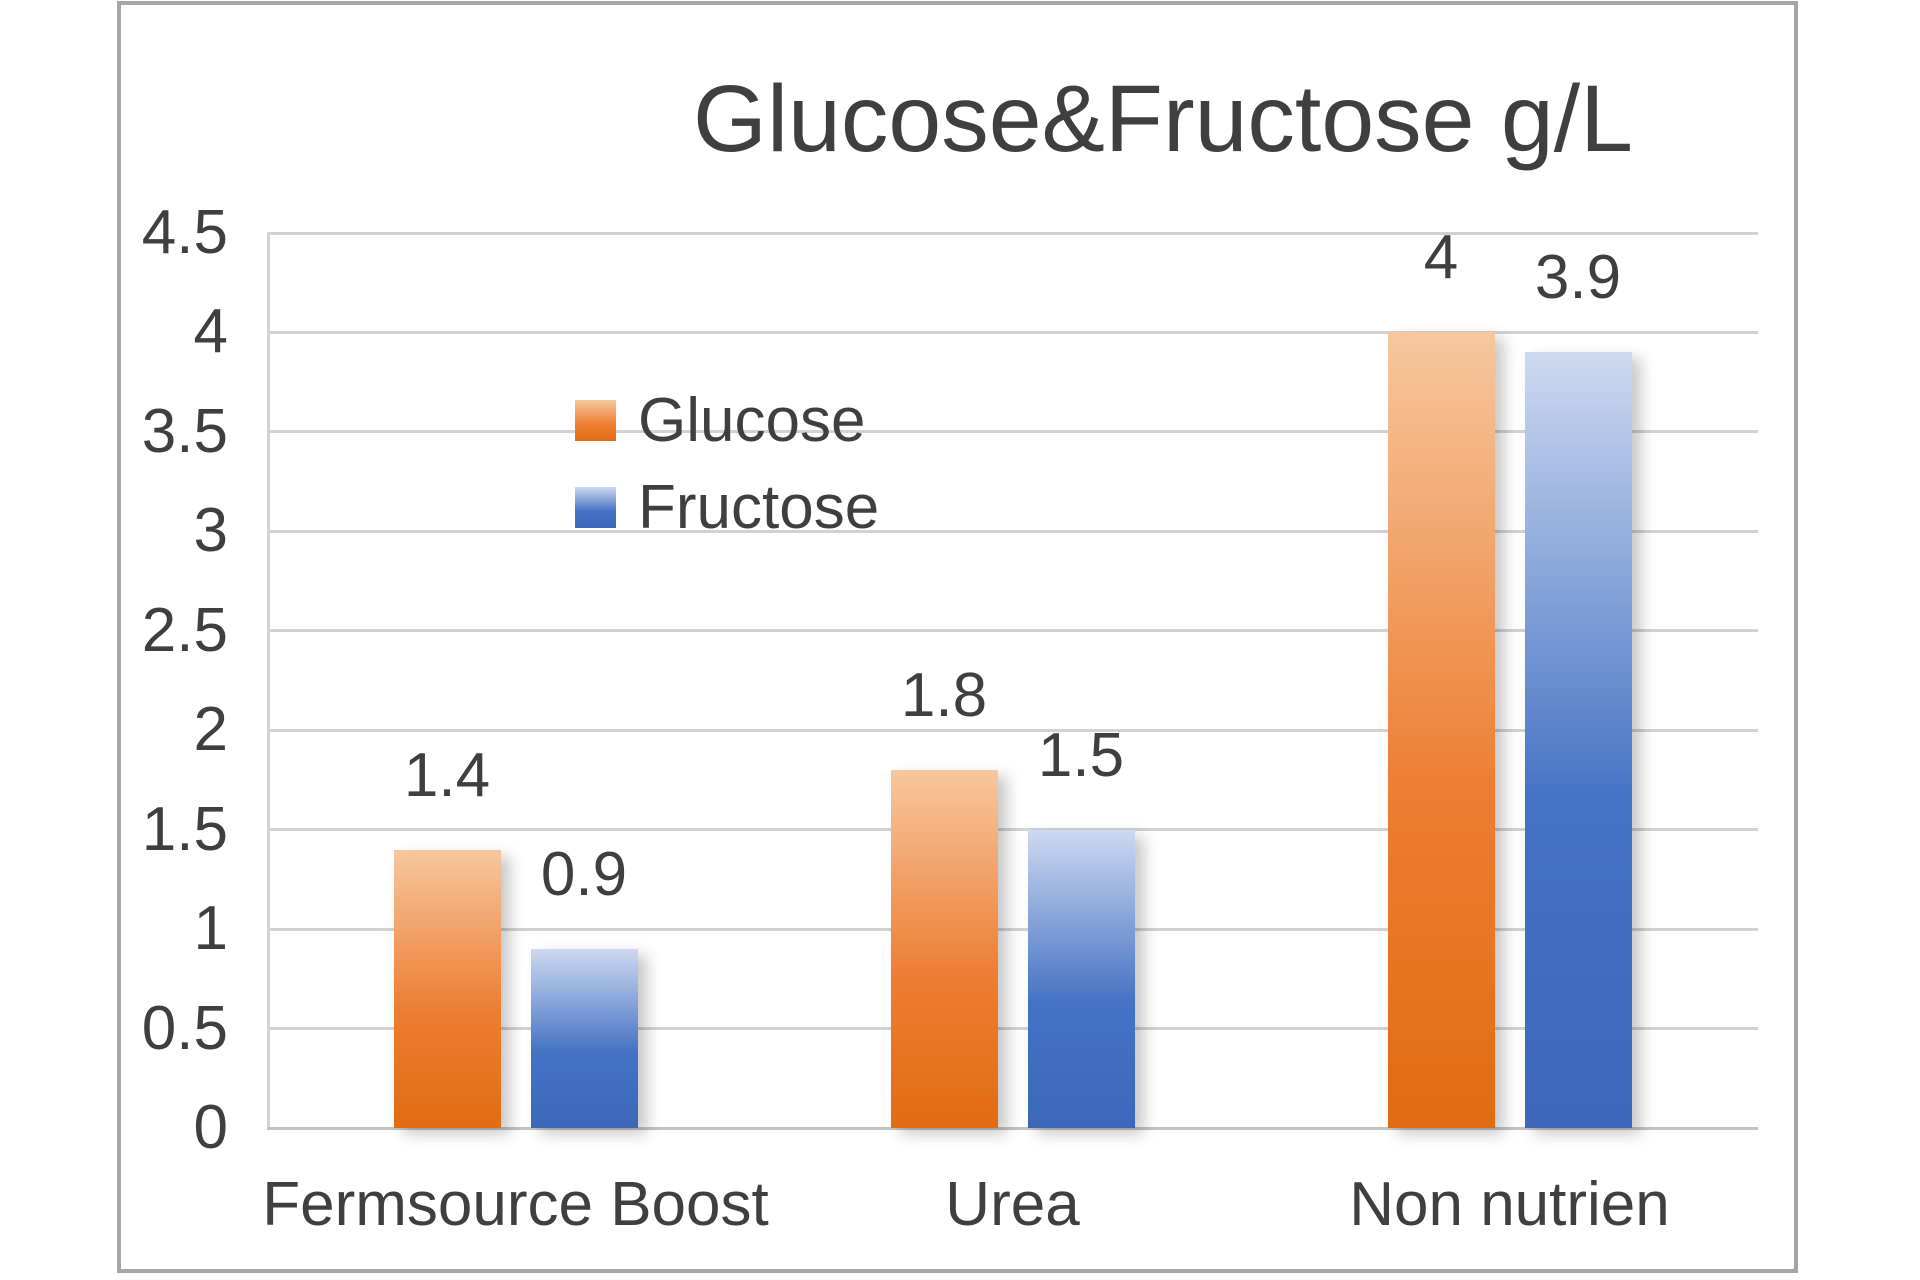  What do you see at coordinates (447, 775) in the screenshot?
I see `data-label-glucose-fermsource-boost: 1.4` at bounding box center [447, 775].